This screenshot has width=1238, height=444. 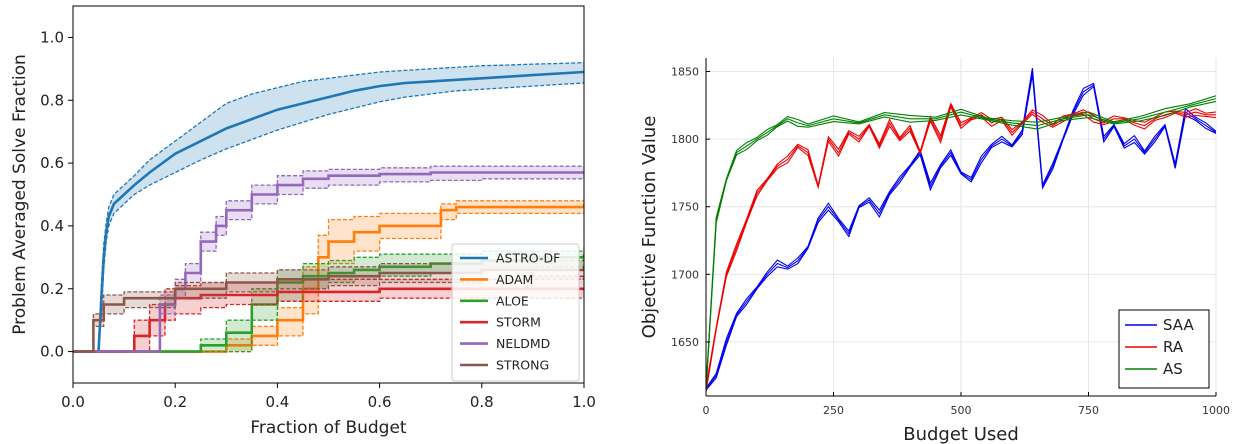 What do you see at coordinates (522, 365) in the screenshot?
I see `legend-label: STRONG` at bounding box center [522, 365].